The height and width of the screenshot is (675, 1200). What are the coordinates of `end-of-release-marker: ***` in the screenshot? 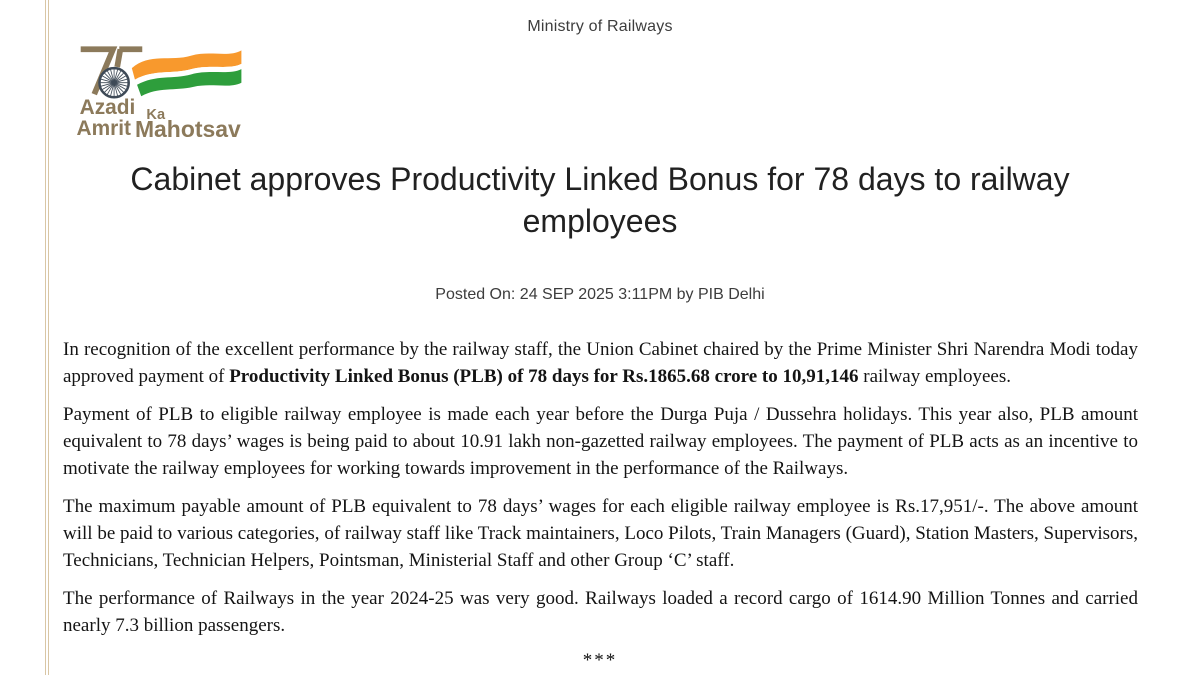 It's located at (600, 660).